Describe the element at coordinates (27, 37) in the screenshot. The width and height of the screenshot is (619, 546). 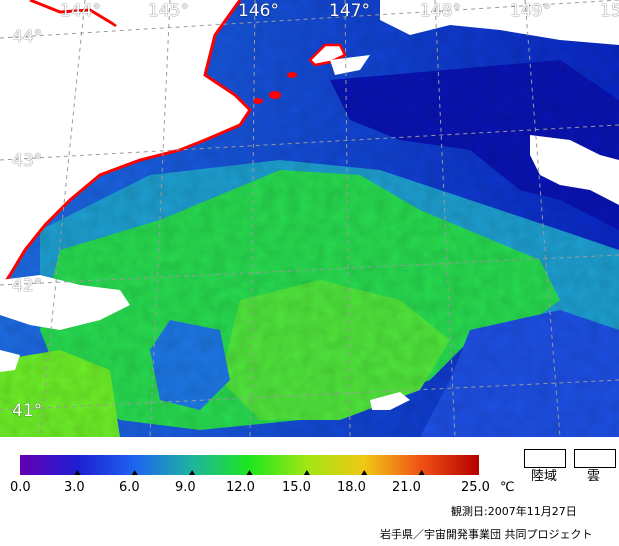
I see `lat-label-44: 44°` at that location.